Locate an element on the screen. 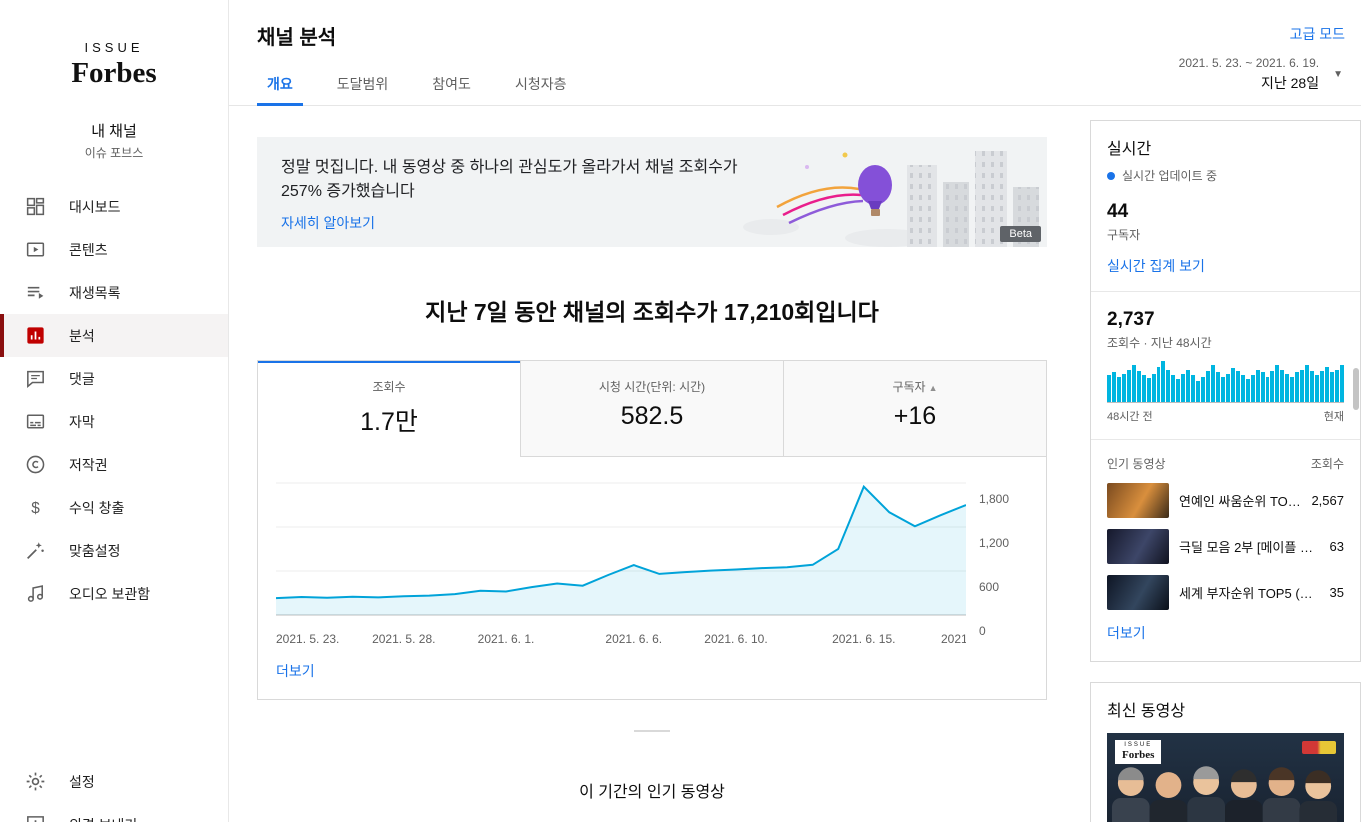  tab-audience: 시청자층 is located at coordinates (540, 84).